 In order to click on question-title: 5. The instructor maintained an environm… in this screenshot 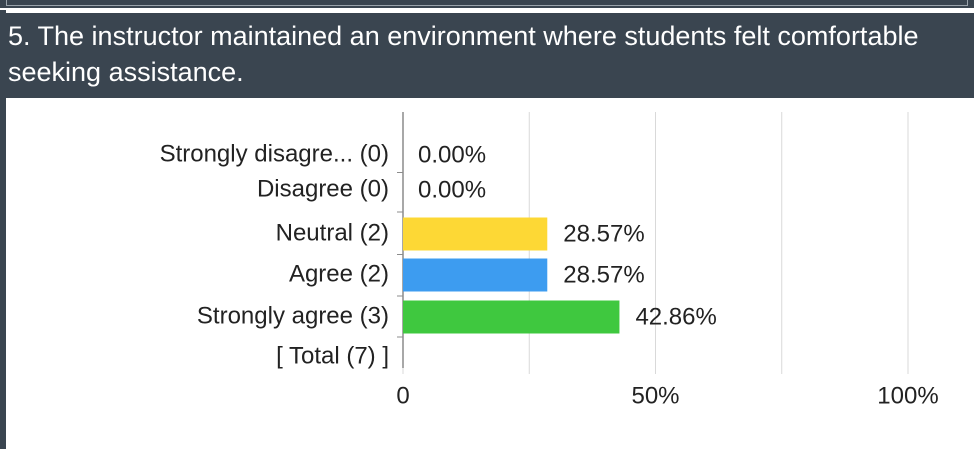, I will do `click(463, 54)`.